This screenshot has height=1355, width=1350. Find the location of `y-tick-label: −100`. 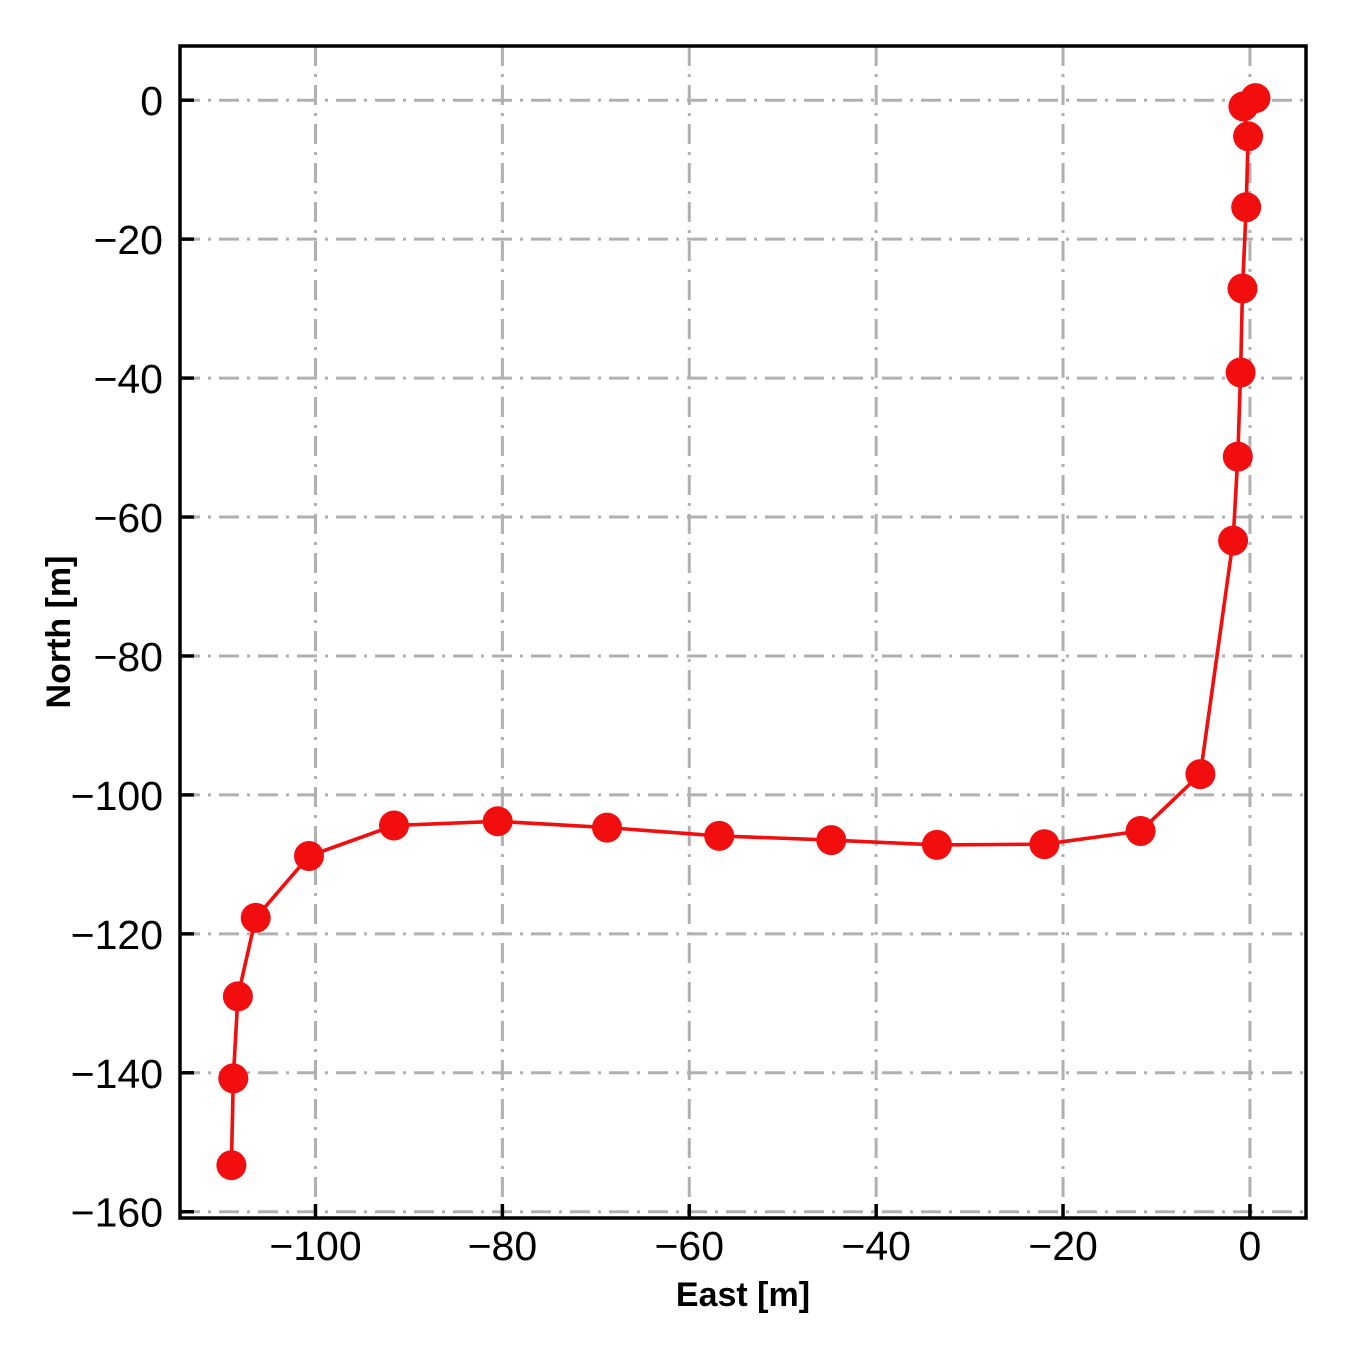

y-tick-label: −100 is located at coordinates (117, 796).